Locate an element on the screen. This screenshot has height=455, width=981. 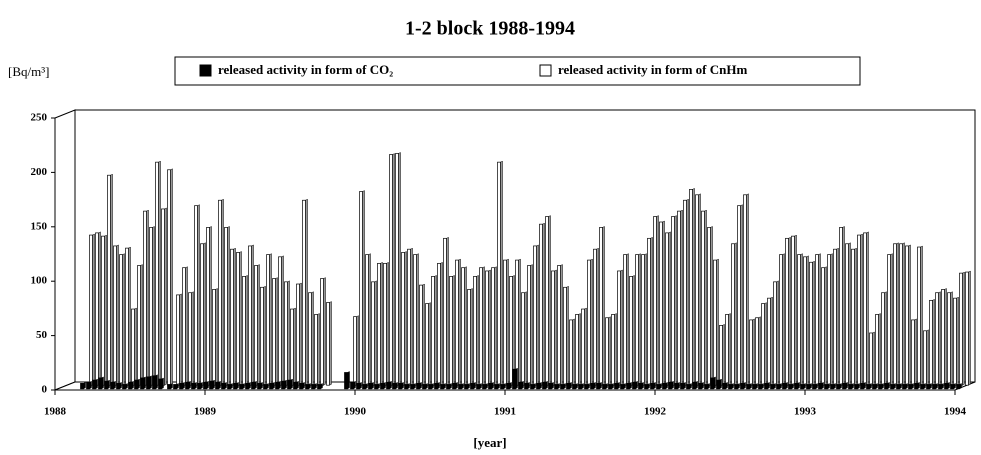
legend-box is located at coordinates (517, 71).